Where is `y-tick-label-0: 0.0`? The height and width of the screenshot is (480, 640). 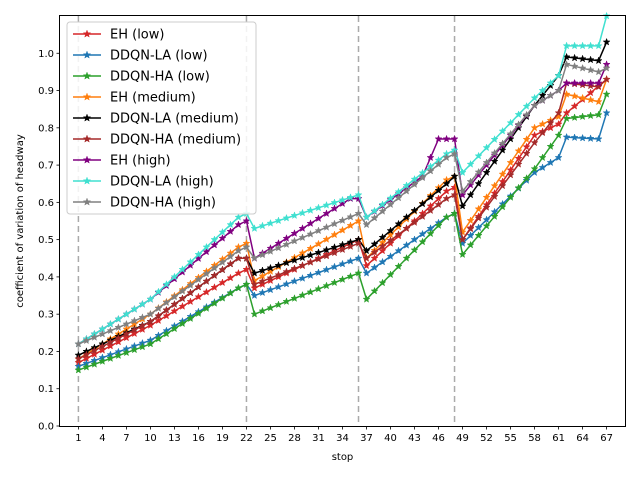
y-tick-label-0: 0.0 is located at coordinates (46, 427).